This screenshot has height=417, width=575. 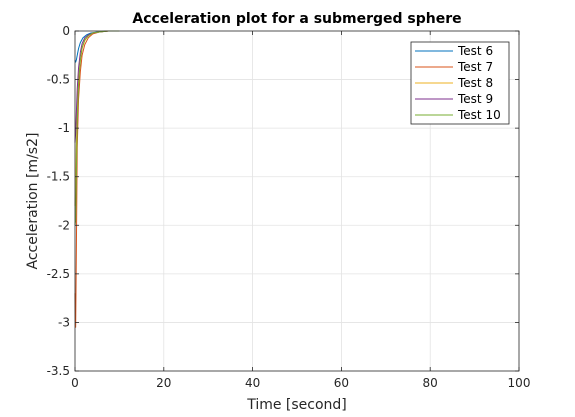 What do you see at coordinates (341, 383) in the screenshot?
I see `x-tick-label: 60` at bounding box center [341, 383].